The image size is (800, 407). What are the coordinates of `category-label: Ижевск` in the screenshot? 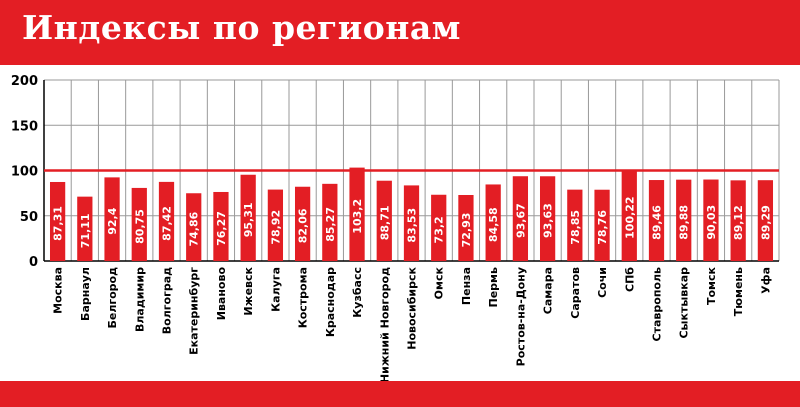 It's located at (248, 290).